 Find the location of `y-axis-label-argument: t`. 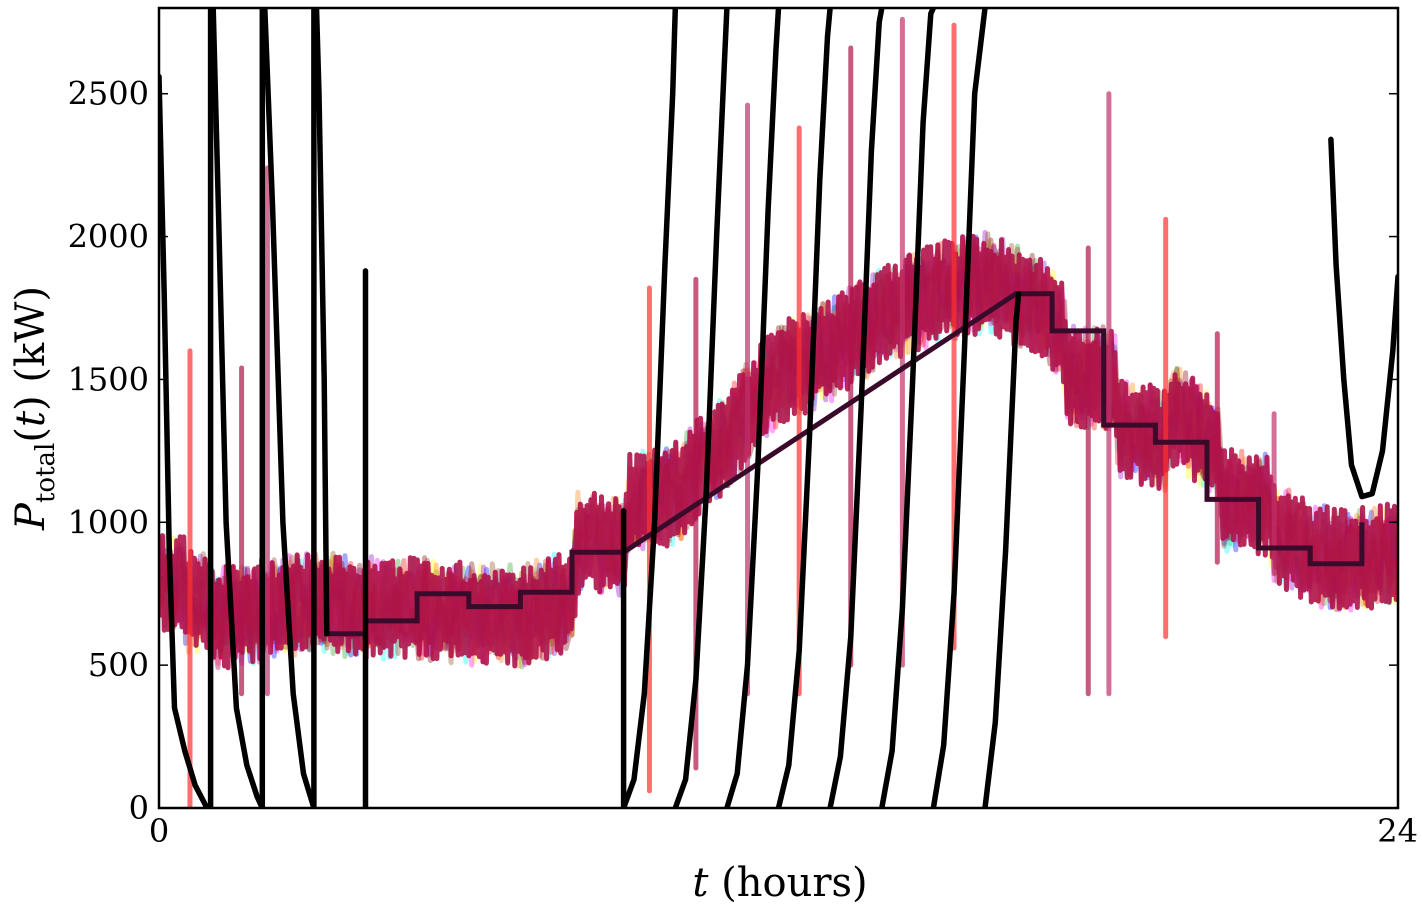

y-axis-label-argument: t is located at coordinates (31, 418).